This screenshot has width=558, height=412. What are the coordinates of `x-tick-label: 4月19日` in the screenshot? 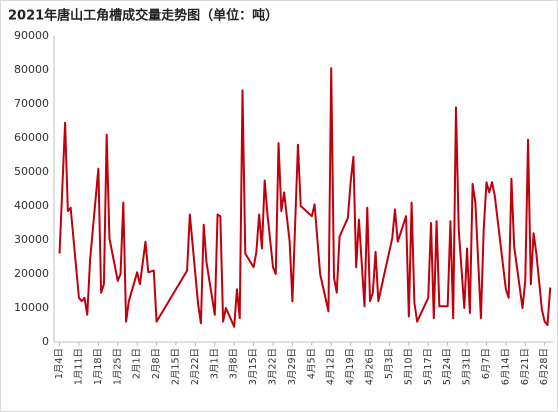 It's located at (350, 366).